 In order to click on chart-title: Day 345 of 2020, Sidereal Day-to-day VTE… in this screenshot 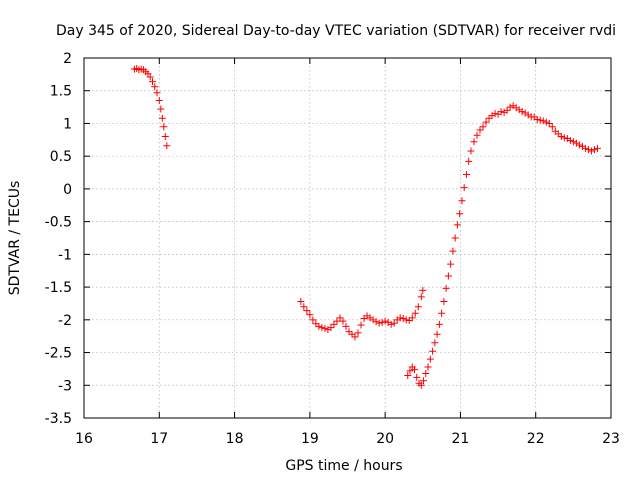, I will do `click(336, 31)`.